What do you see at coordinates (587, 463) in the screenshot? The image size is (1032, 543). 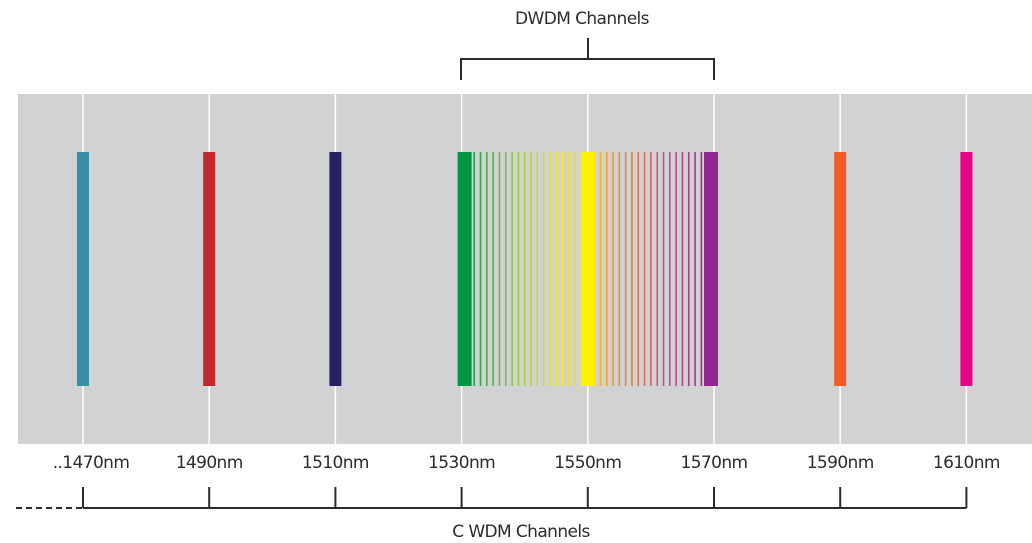 I see `wavelength-tick-label: 1550nm` at bounding box center [587, 463].